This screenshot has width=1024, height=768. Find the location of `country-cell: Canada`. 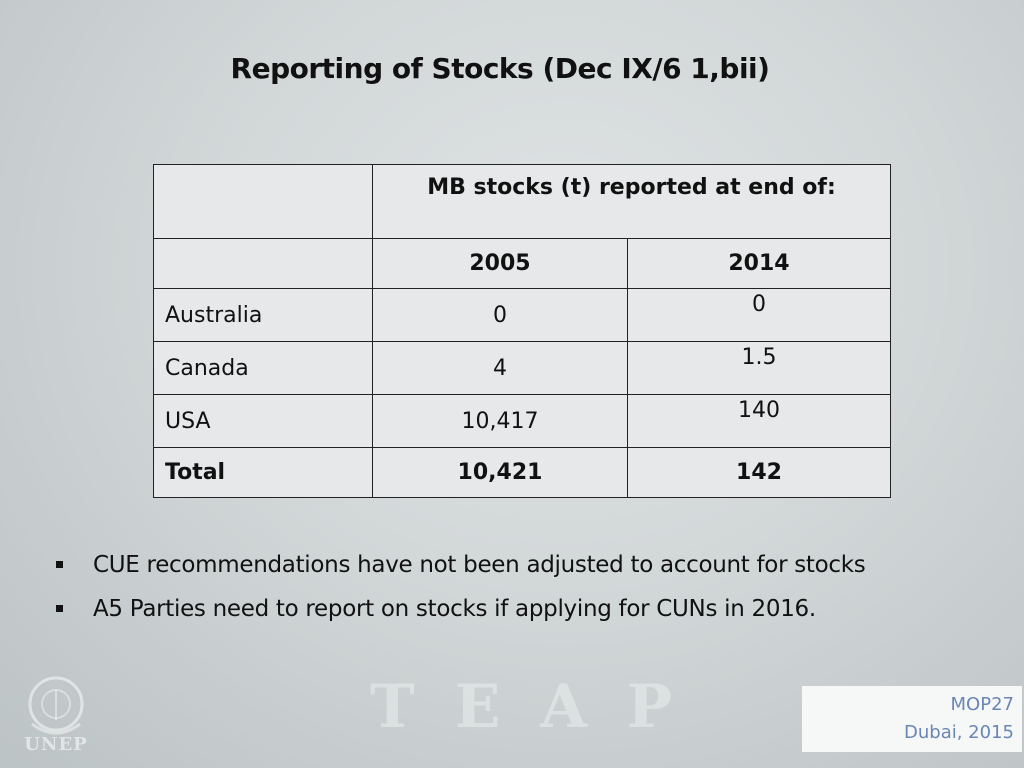

country-cell: Canada is located at coordinates (263, 368).